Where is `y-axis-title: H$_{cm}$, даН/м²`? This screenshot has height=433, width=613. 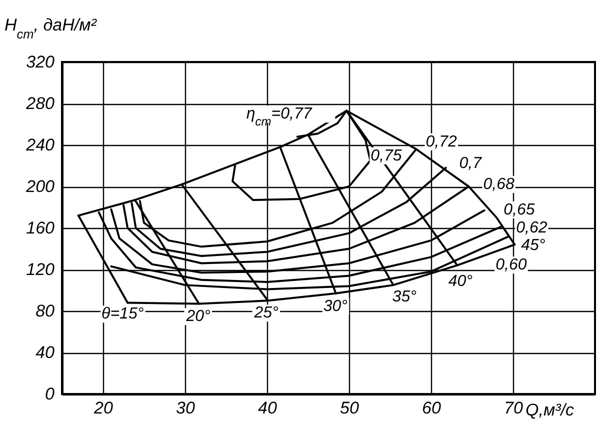 y-axis-title: H$_{cm}$, даН/м² is located at coordinates (51, 28).